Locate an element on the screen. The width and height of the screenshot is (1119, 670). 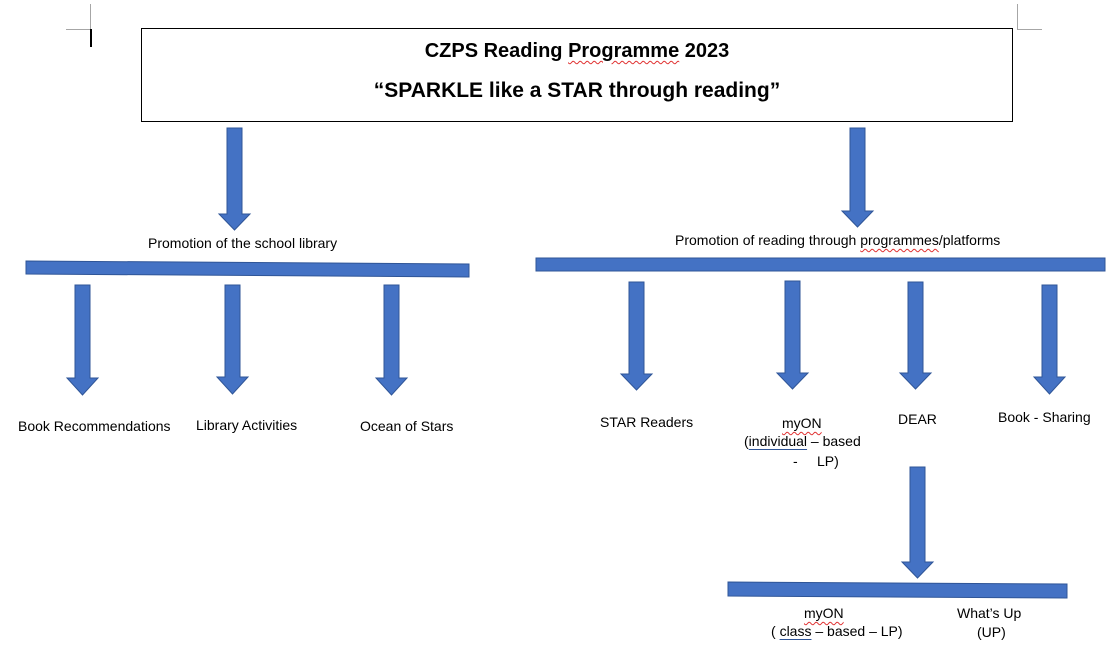
myon-class-word: class is located at coordinates (795, 631).